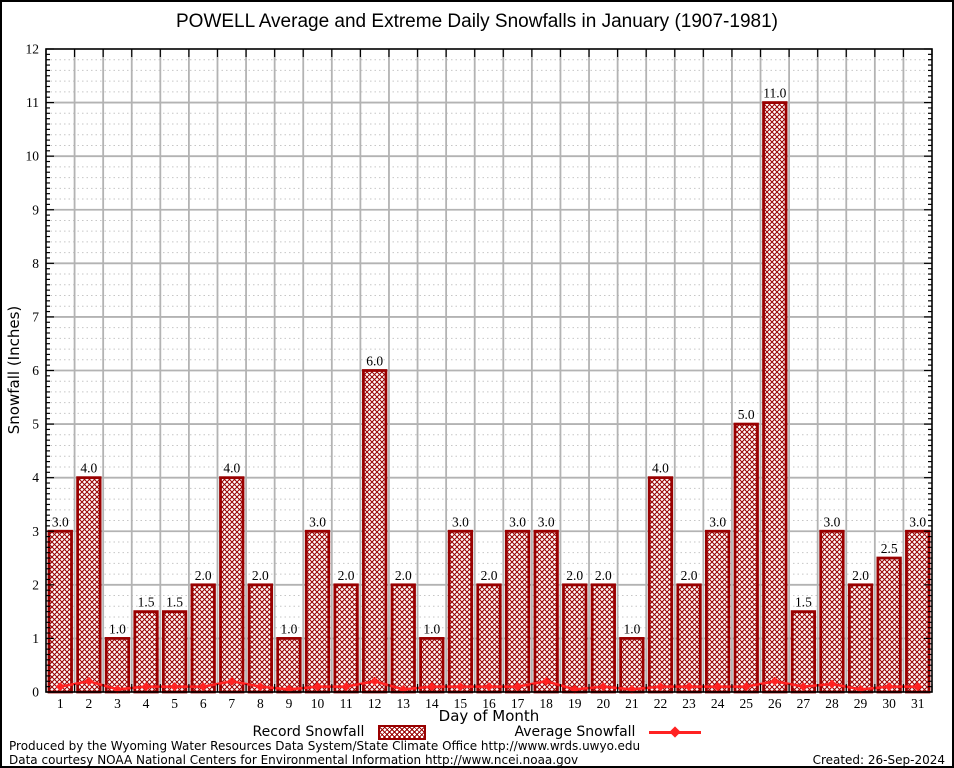  What do you see at coordinates (461, 703) in the screenshot?
I see `x-tick-label-15: 15` at bounding box center [461, 703].